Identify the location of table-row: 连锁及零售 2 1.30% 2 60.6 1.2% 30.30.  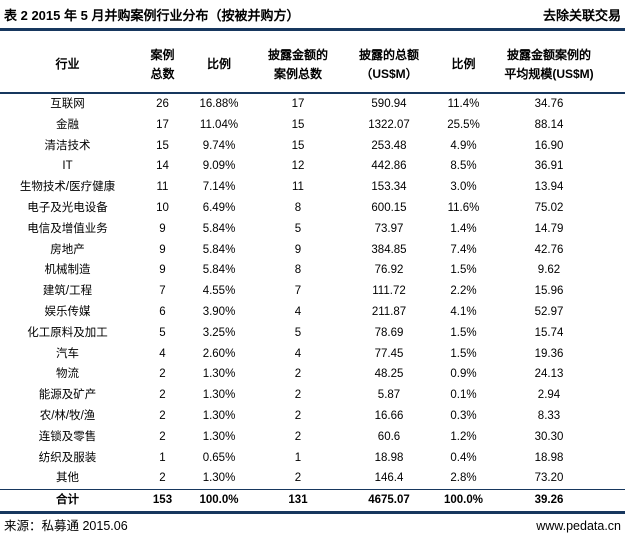
(312, 437).